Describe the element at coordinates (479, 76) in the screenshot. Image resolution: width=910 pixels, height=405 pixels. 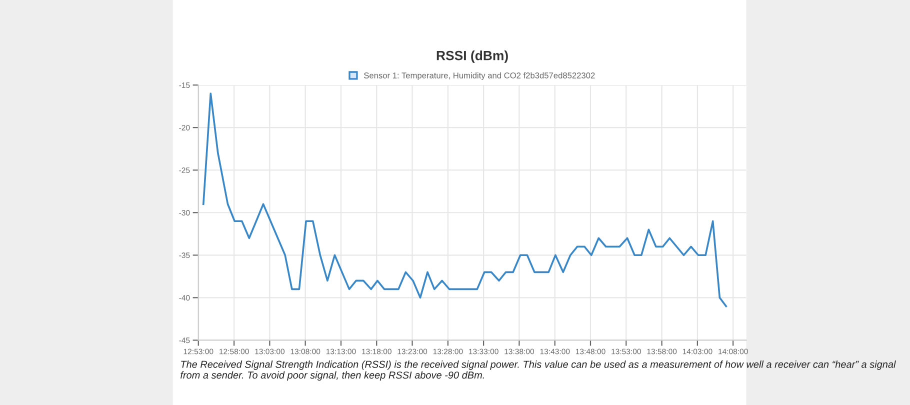
I see `legend-label: Sensor 1: Temperature, Humidity and CO2 f2b3d57ed8522302` at that location.